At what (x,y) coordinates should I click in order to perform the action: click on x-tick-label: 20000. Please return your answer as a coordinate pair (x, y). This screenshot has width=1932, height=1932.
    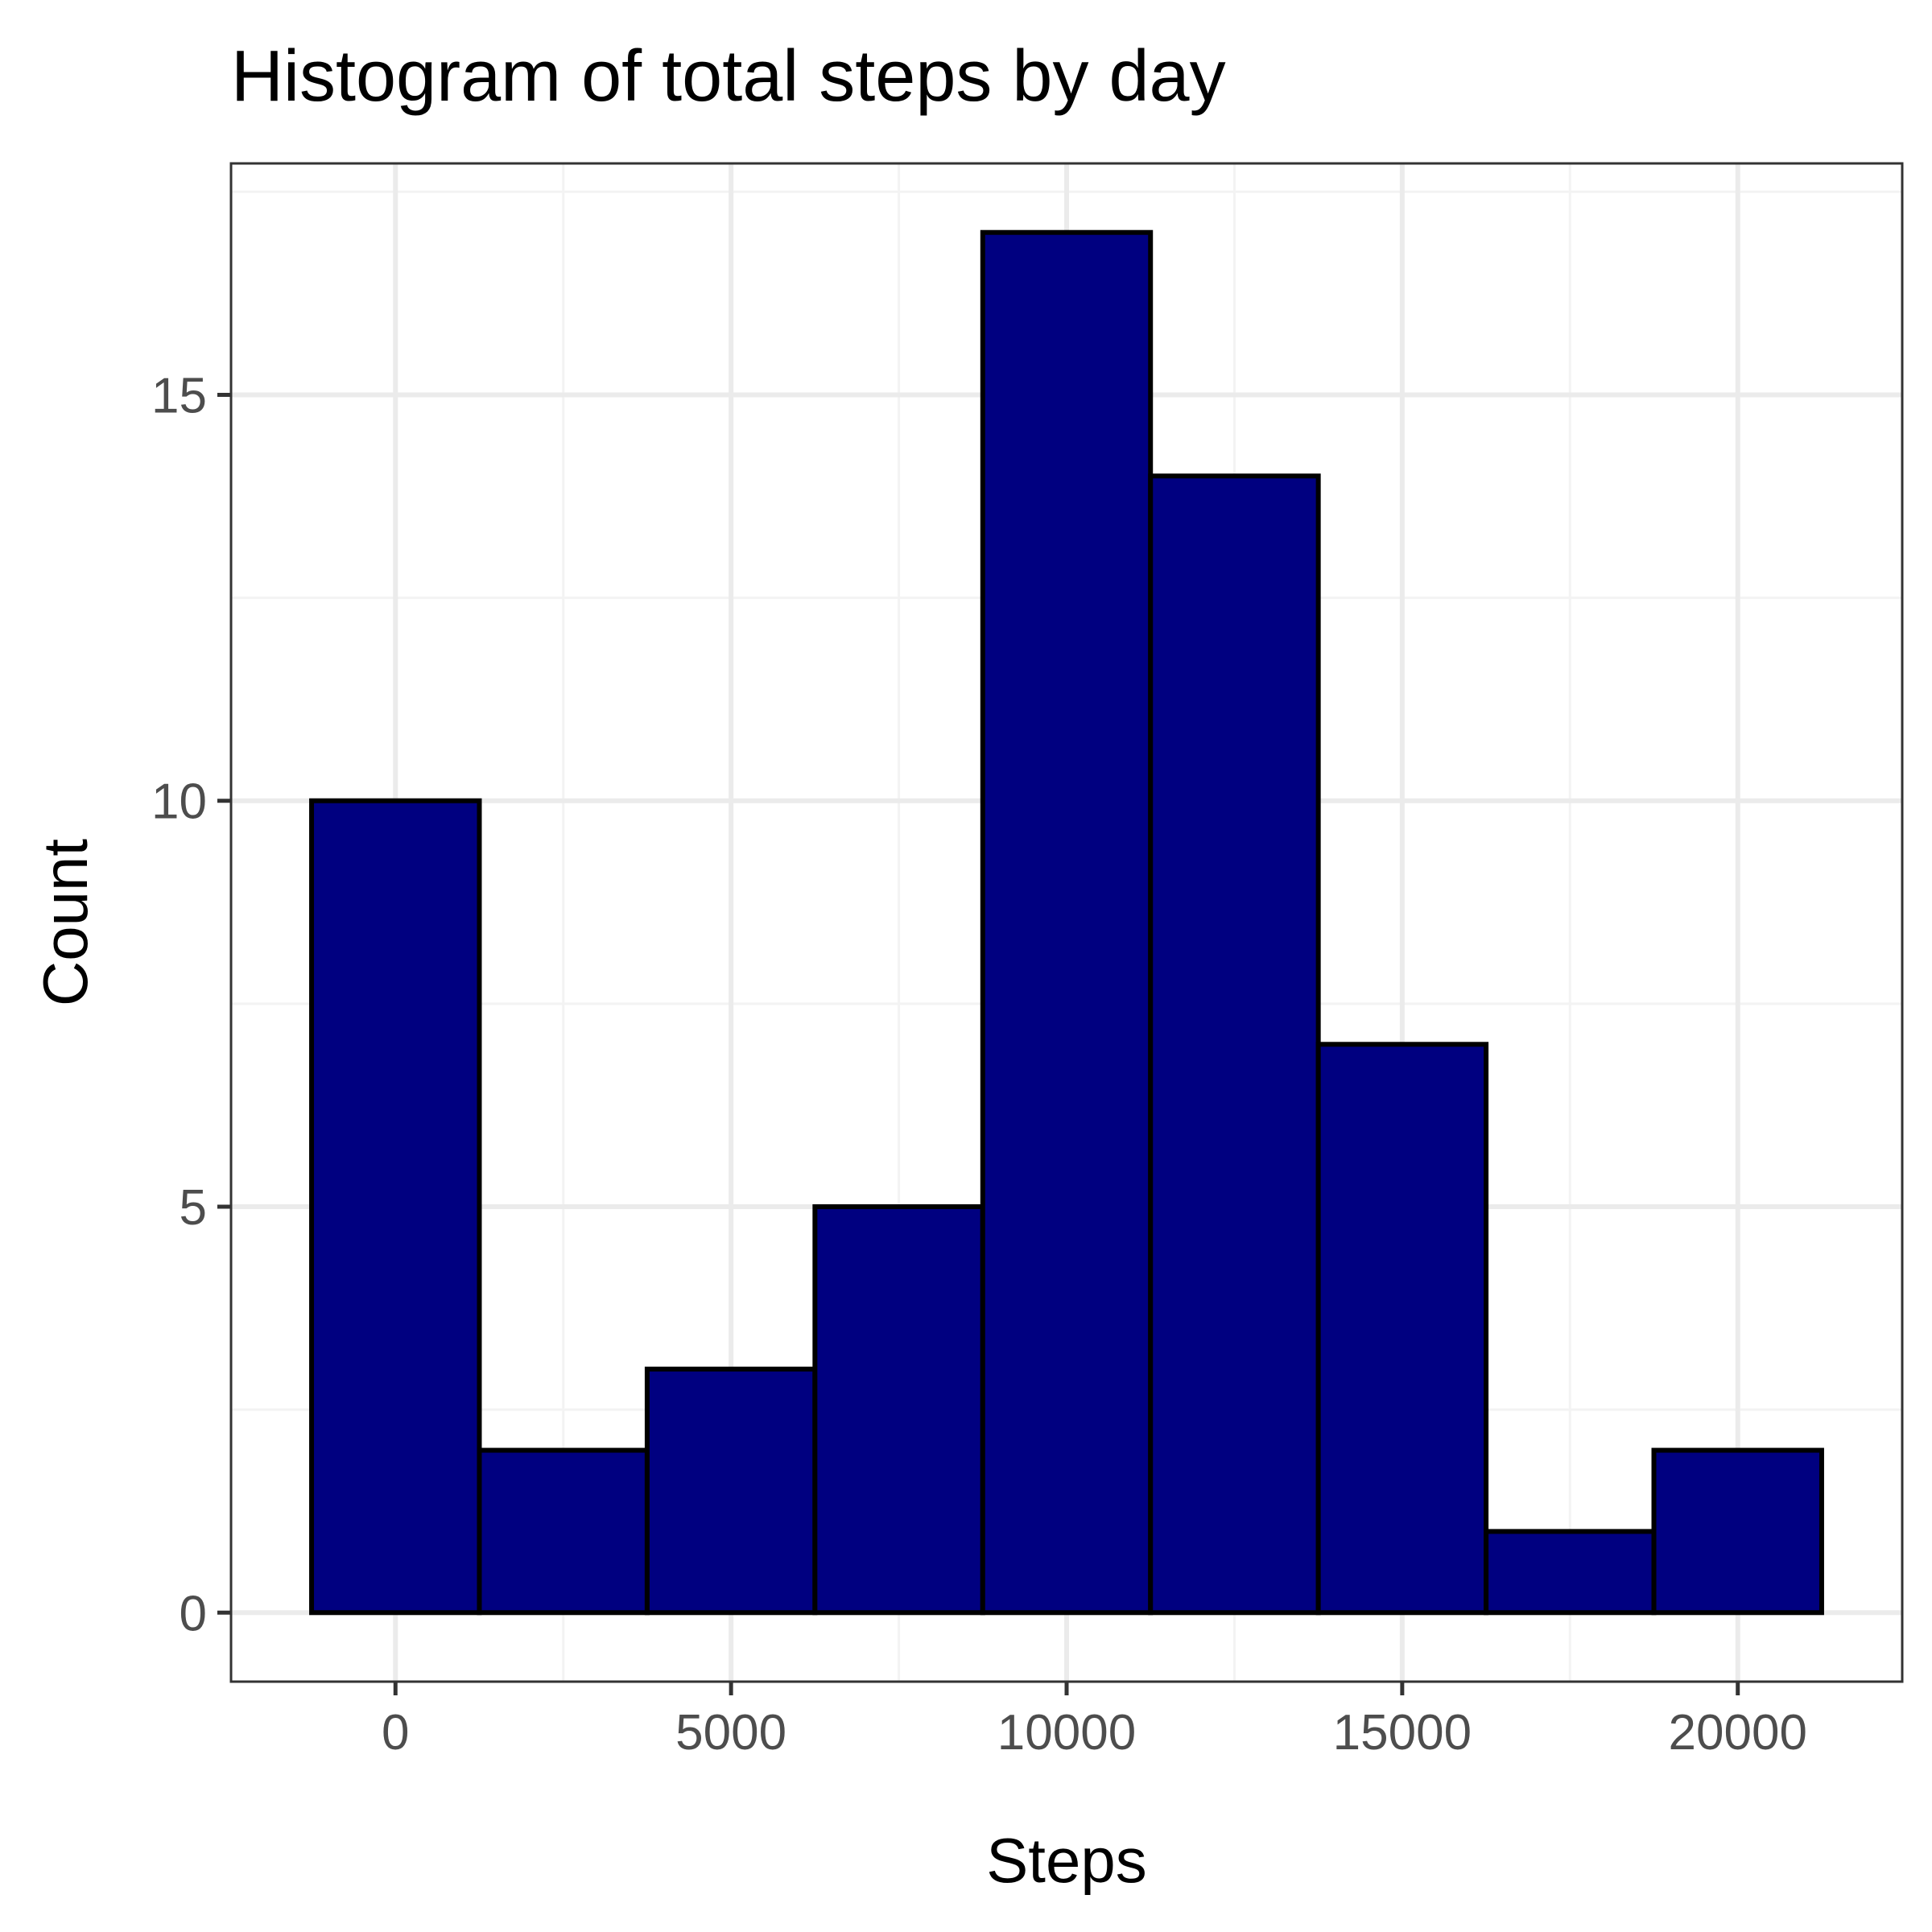
    Looking at the image, I should click on (1738, 1733).